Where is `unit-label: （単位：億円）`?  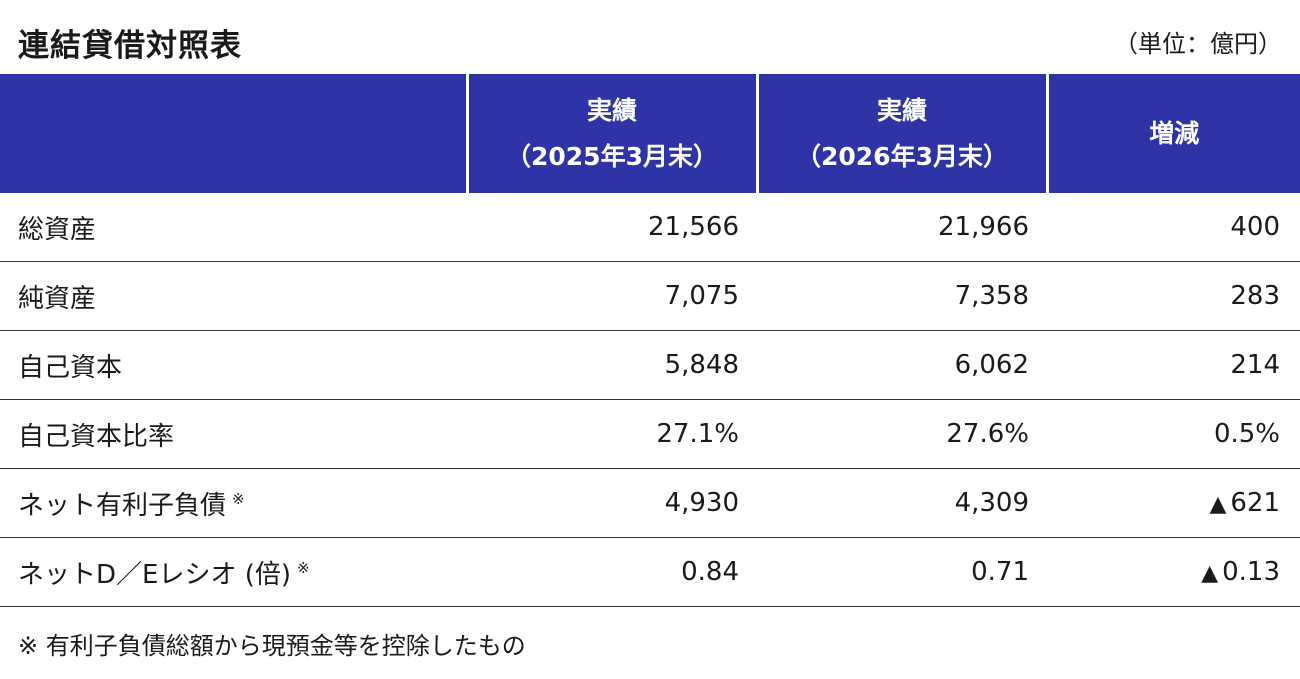
unit-label: （単位：億円） is located at coordinates (1198, 44).